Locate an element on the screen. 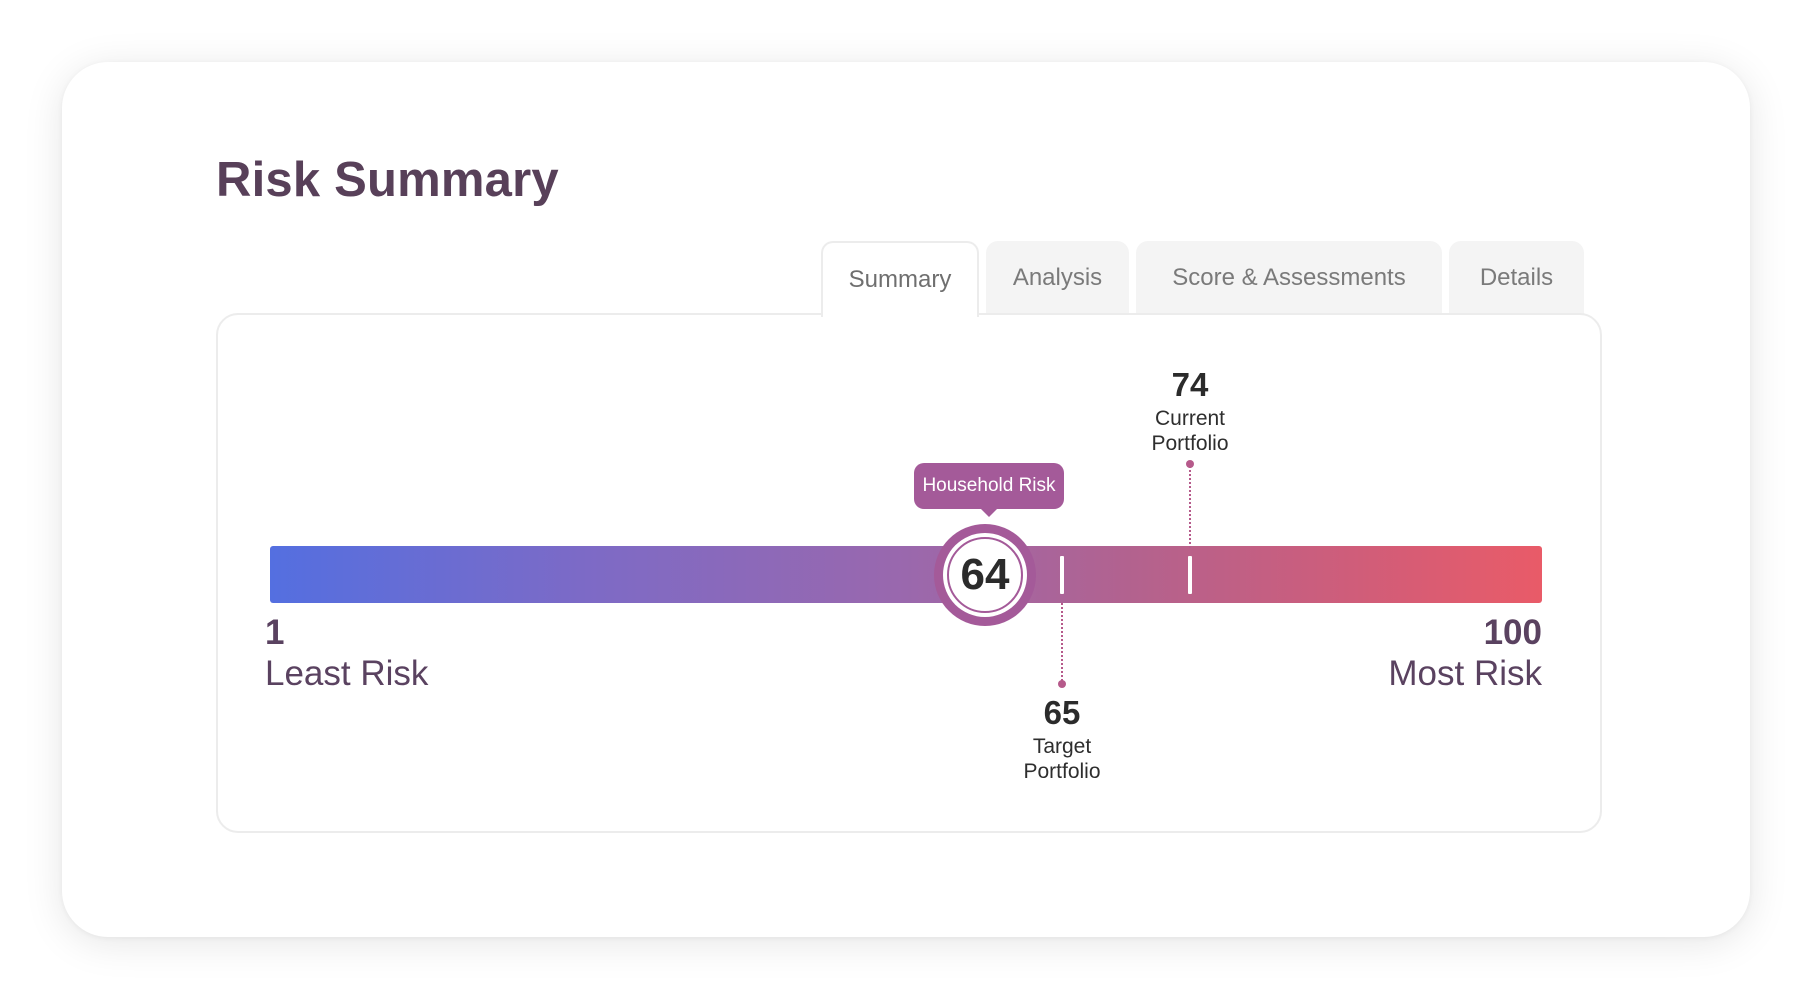 This screenshot has width=1812, height=1000. household-risk-knob-inner: 64 is located at coordinates (985, 575).